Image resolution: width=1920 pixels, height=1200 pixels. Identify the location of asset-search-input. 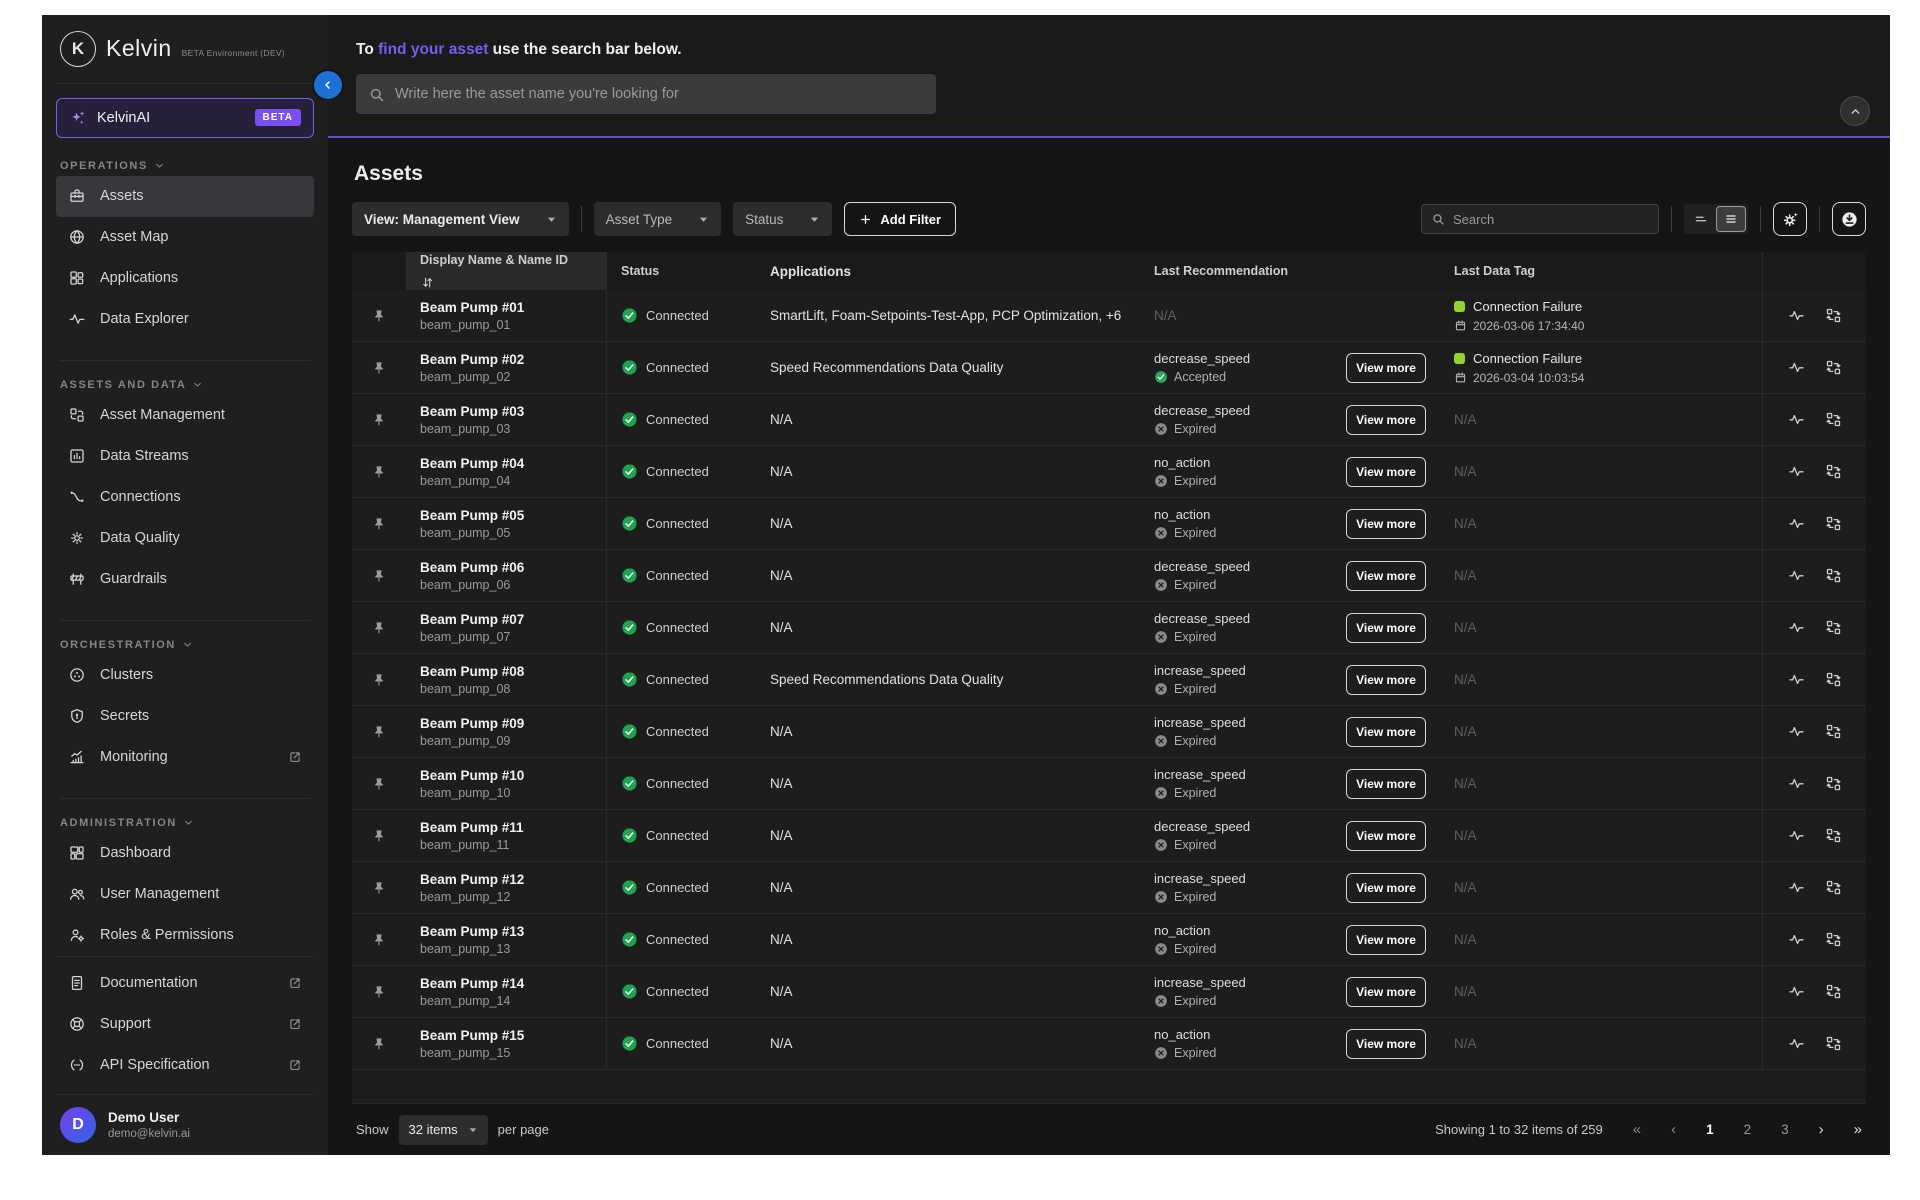
(659, 94).